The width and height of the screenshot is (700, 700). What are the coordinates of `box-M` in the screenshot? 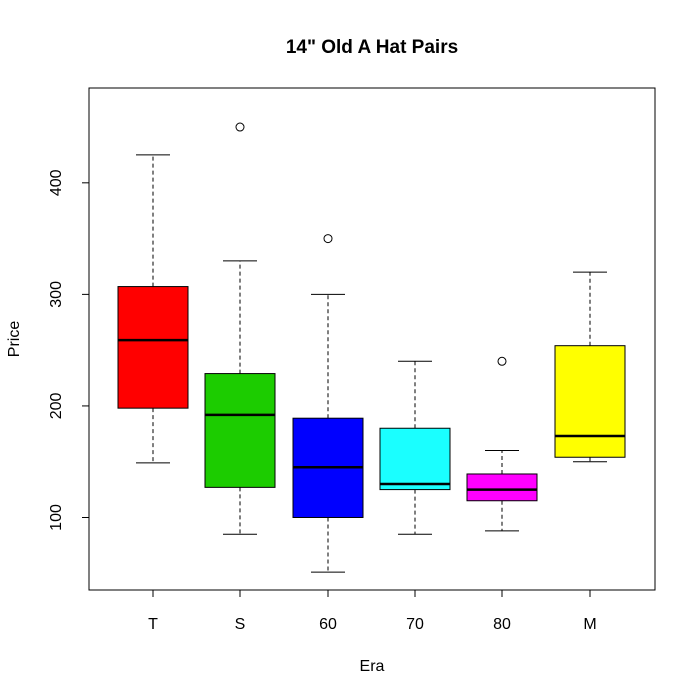 It's located at (590, 367).